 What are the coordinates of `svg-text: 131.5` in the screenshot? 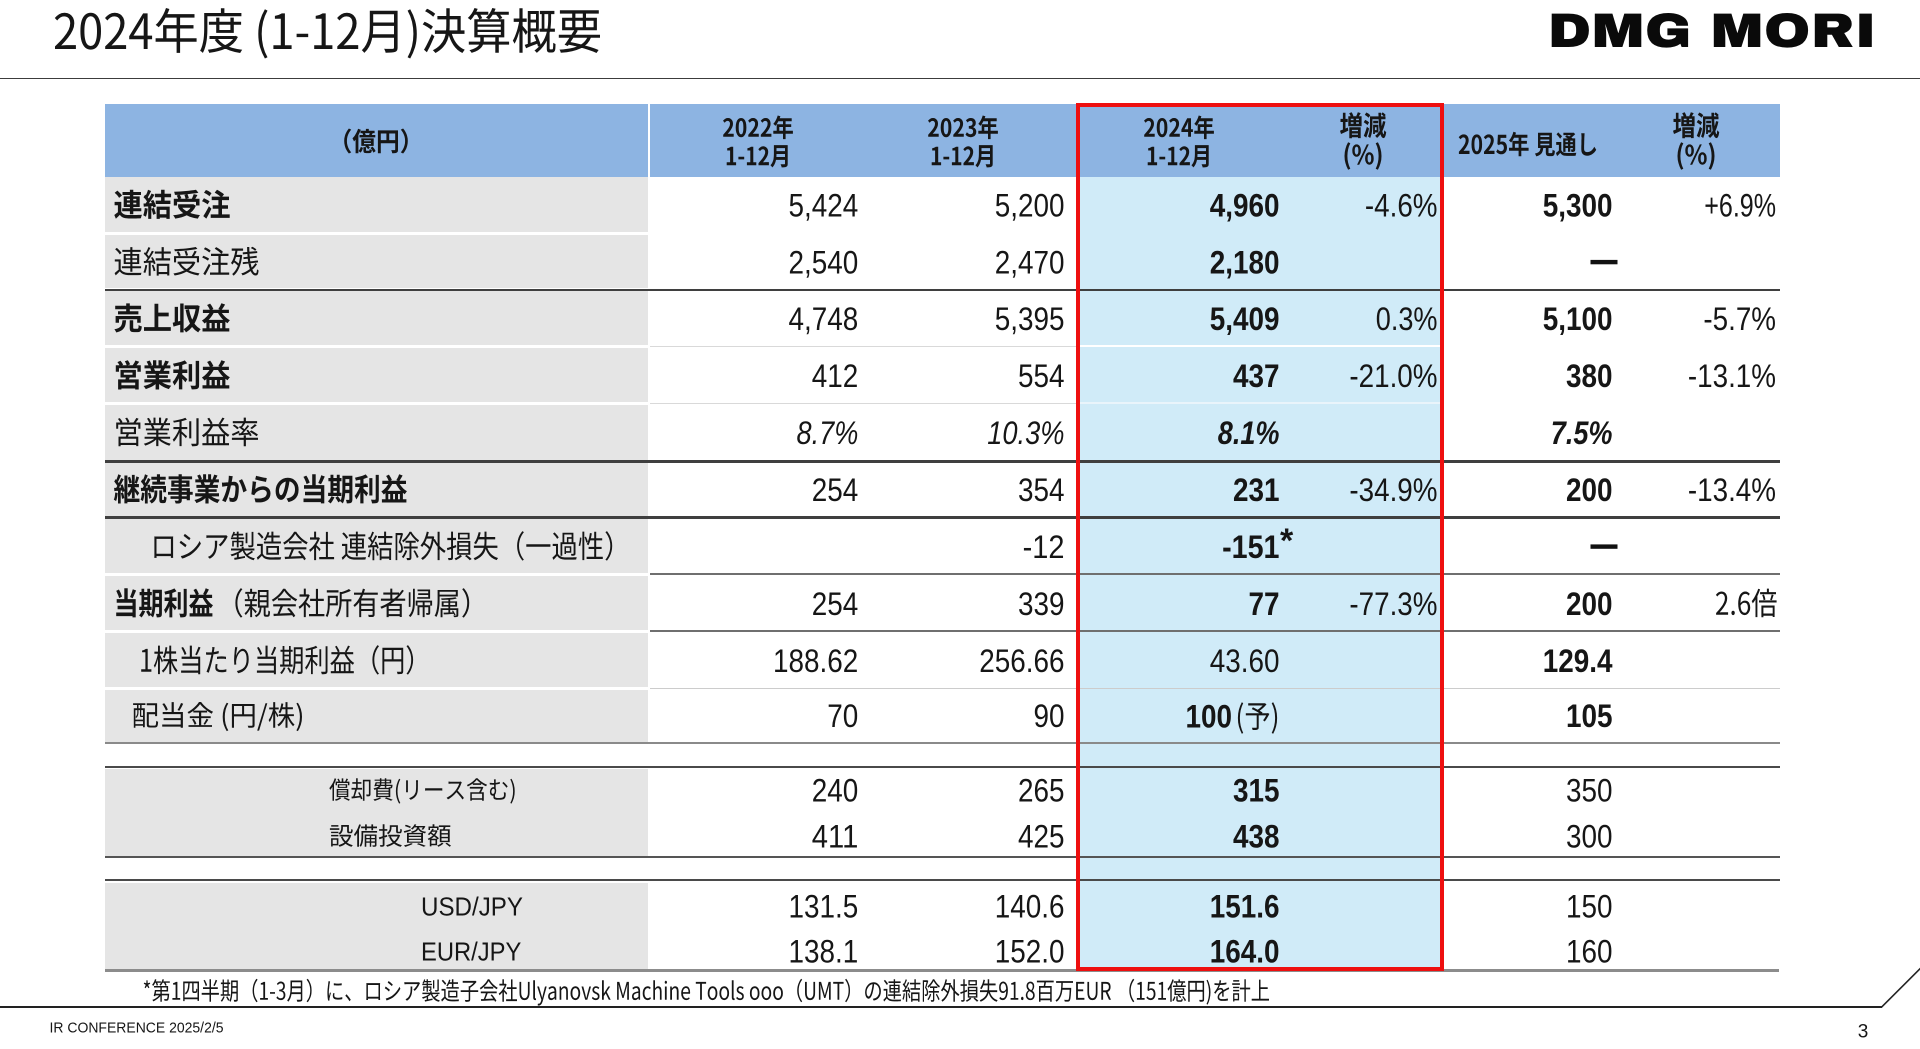 It's located at (824, 906).